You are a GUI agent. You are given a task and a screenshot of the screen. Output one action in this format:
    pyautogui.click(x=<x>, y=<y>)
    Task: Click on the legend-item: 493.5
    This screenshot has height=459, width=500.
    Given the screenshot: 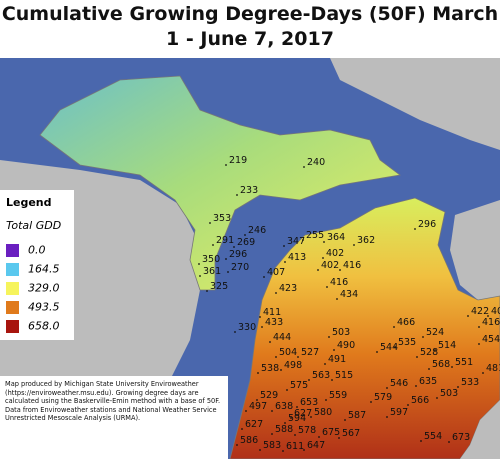 What is the action you would take?
    pyautogui.click(x=41, y=307)
    